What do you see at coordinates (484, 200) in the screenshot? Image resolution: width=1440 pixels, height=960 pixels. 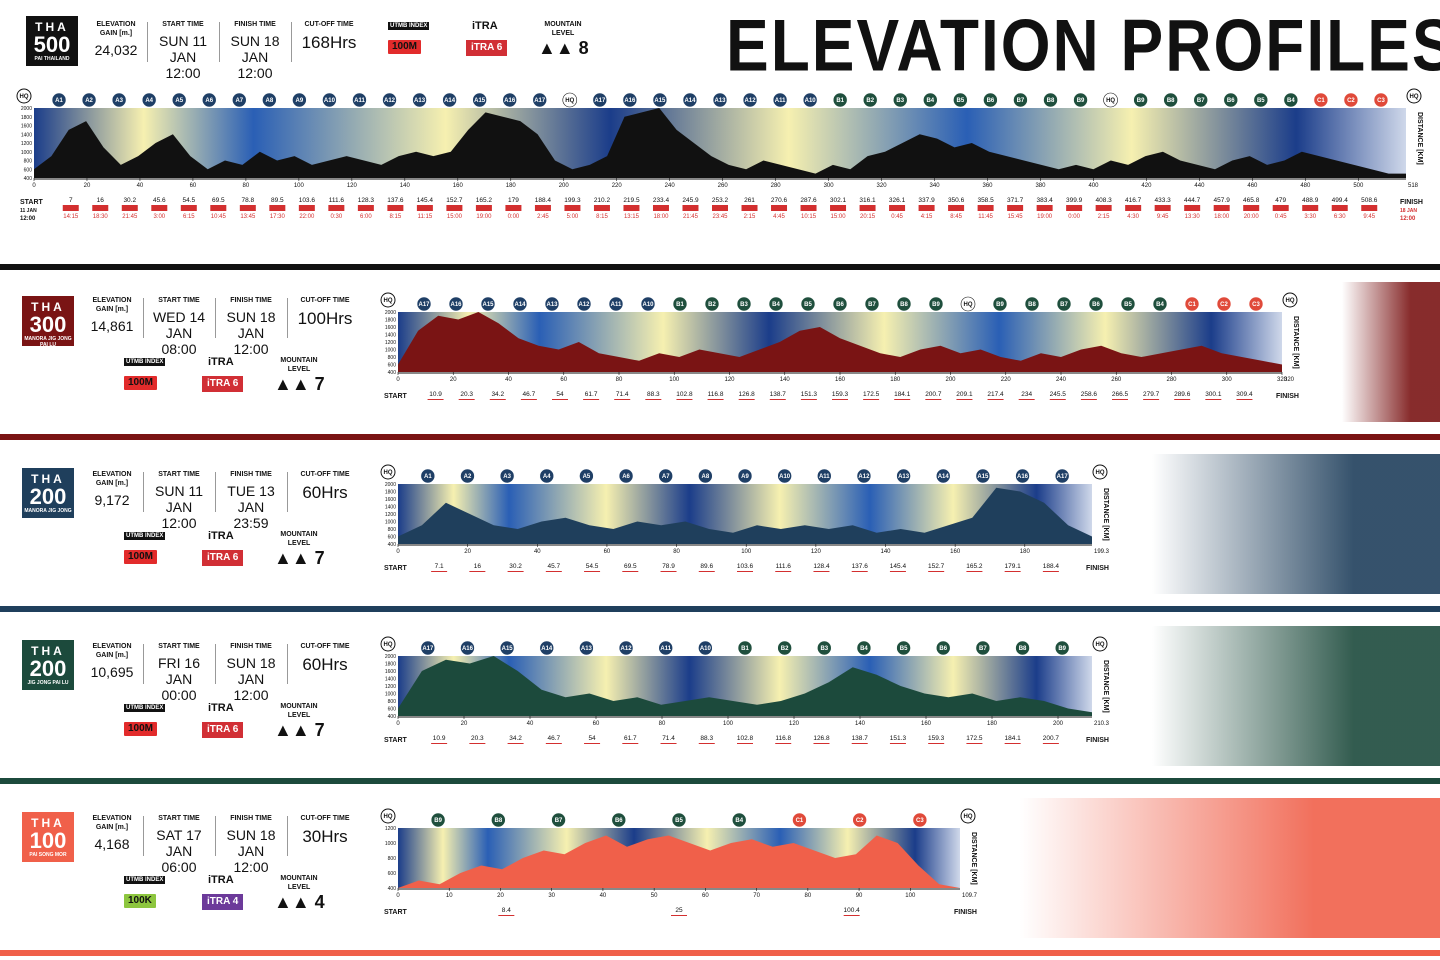 I see `checkpoint-km: 165.2` at bounding box center [484, 200].